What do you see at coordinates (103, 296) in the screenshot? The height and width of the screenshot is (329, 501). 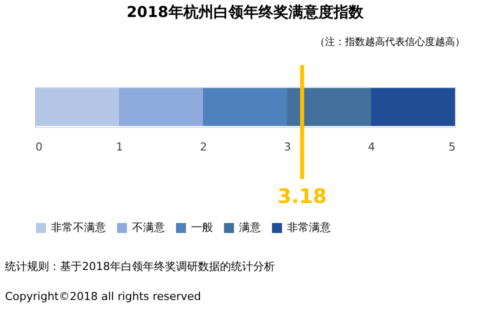 I see `text: Copyright©2018 all rights reserved` at bounding box center [103, 296].